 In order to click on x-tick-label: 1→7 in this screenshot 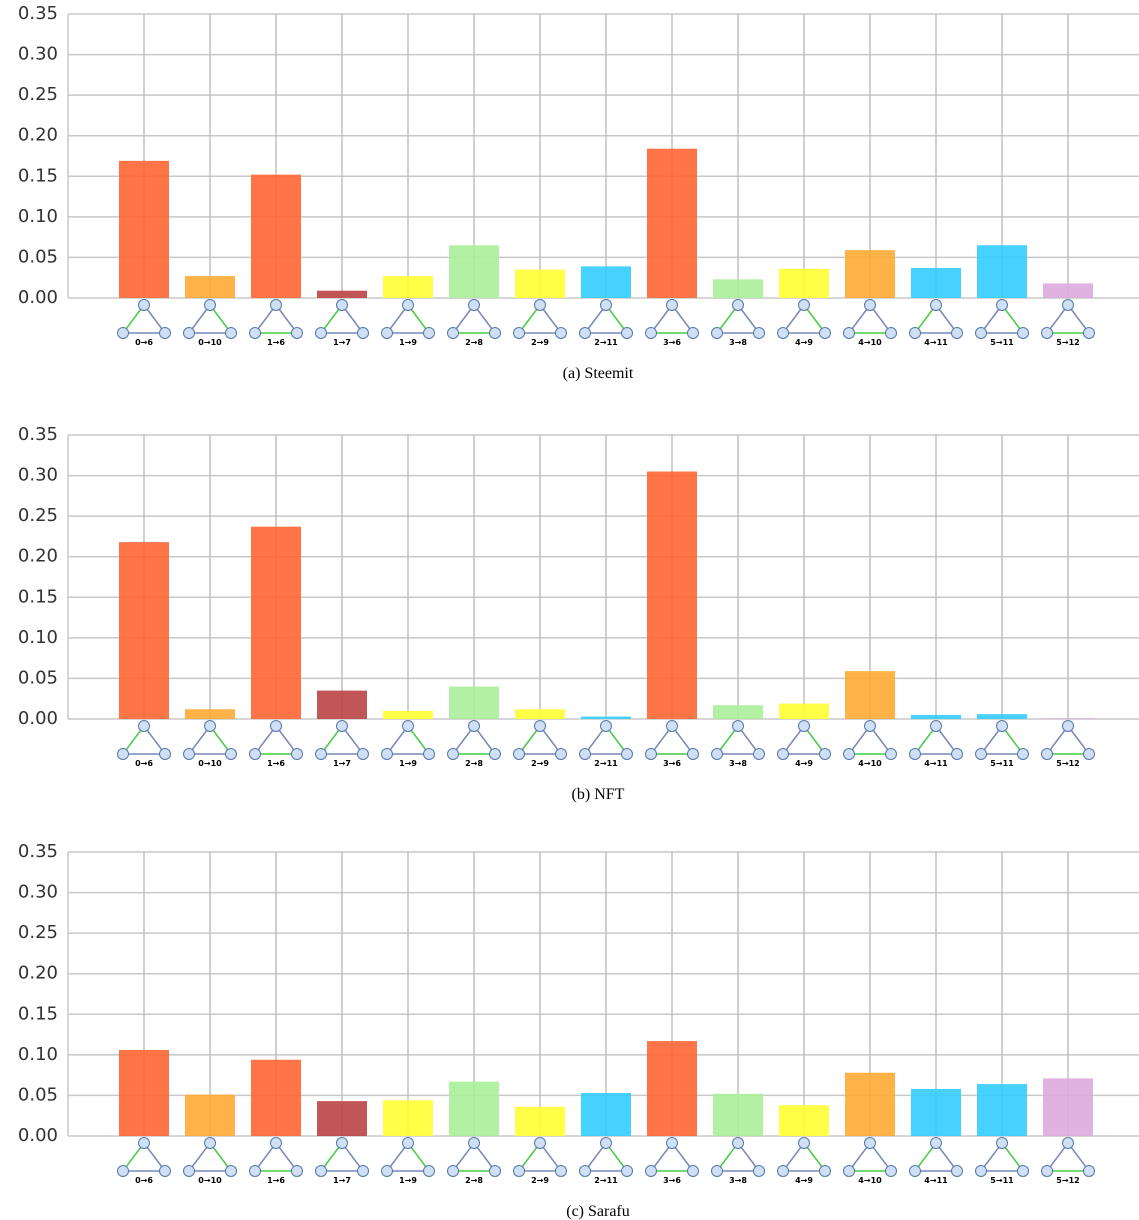, I will do `click(342, 342)`.